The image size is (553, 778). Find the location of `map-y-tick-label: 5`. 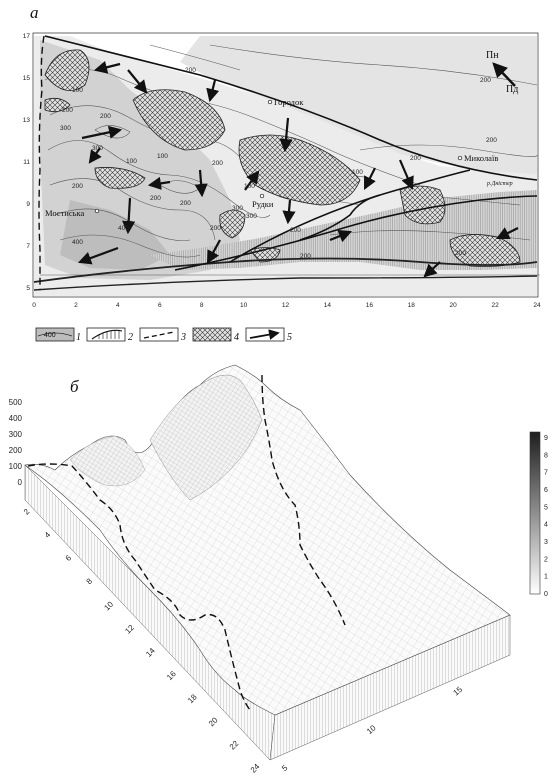

map-y-tick-label: 5 is located at coordinates (28, 288).